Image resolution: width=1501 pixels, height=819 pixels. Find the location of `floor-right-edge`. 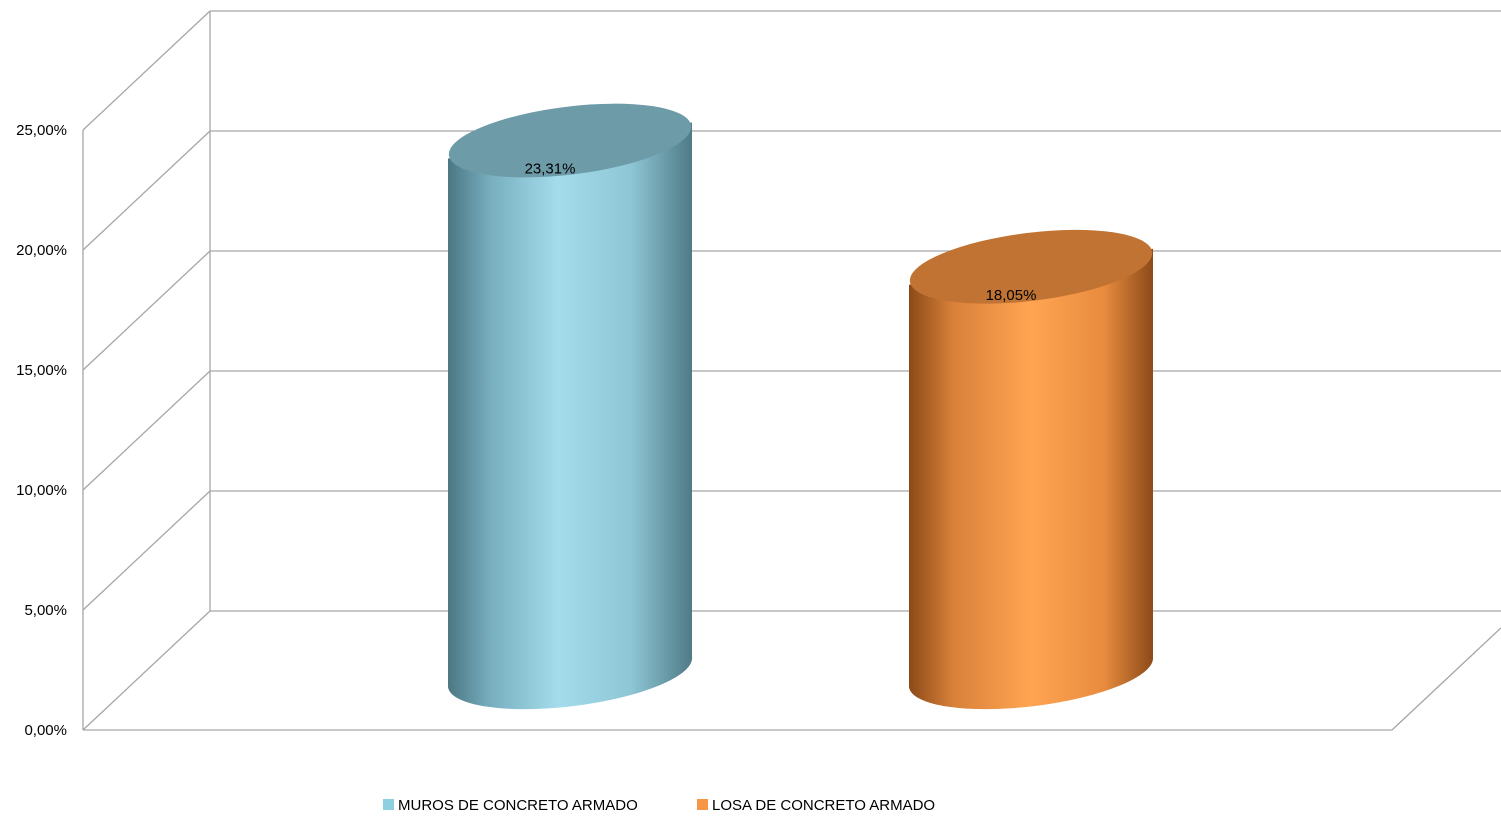

floor-right-edge is located at coordinates (1446, 679).